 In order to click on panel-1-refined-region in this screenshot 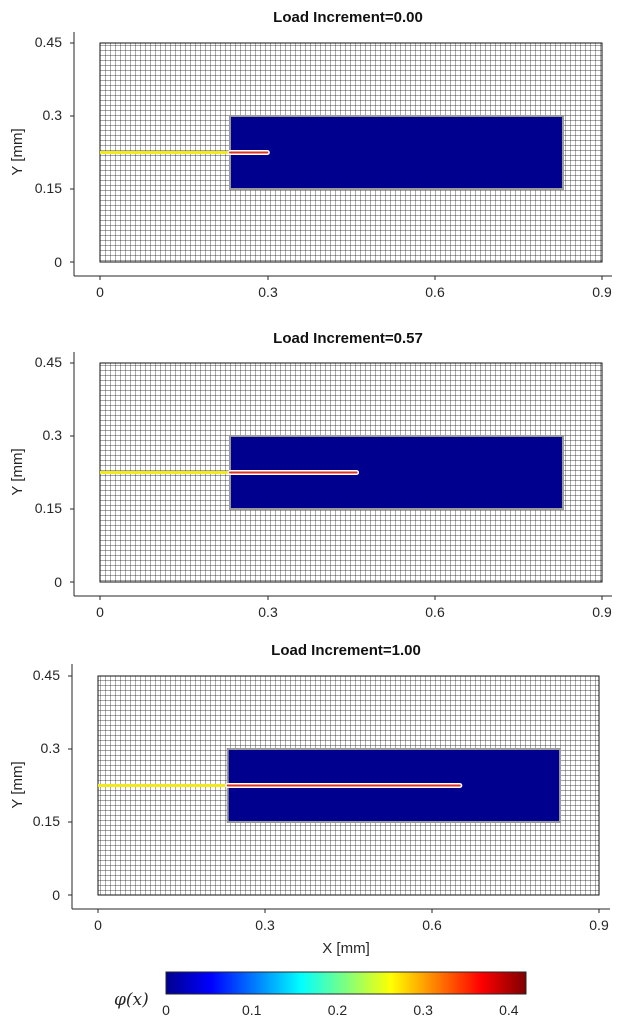, I will do `click(396, 152)`.